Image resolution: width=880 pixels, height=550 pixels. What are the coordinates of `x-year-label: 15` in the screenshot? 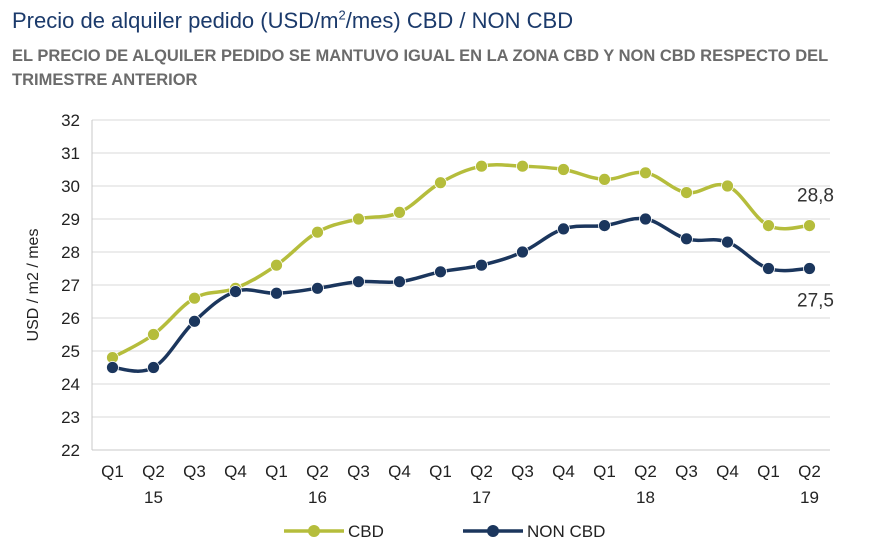 It's located at (153, 497).